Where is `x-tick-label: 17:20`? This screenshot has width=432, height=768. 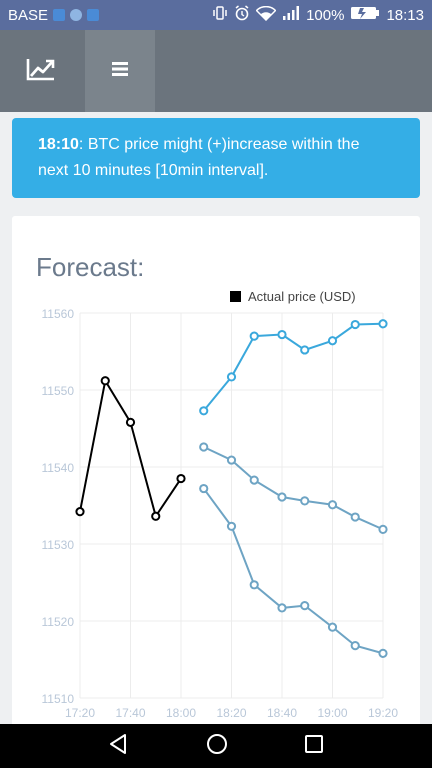 x-tick-label: 17:20 is located at coordinates (80, 713).